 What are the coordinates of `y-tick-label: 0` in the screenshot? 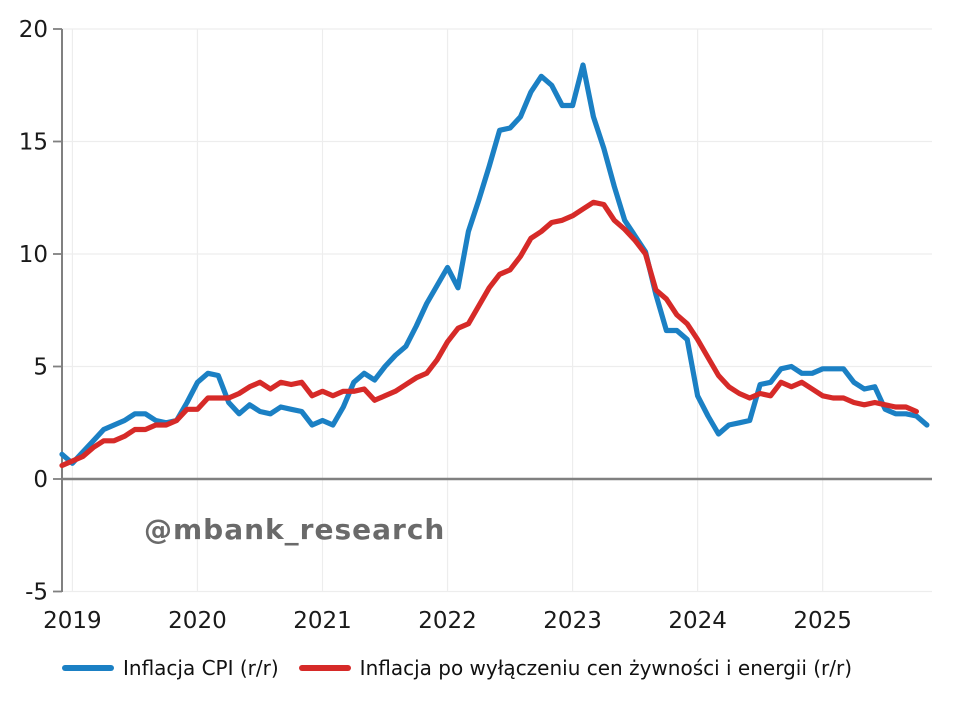 It's located at (40, 480).